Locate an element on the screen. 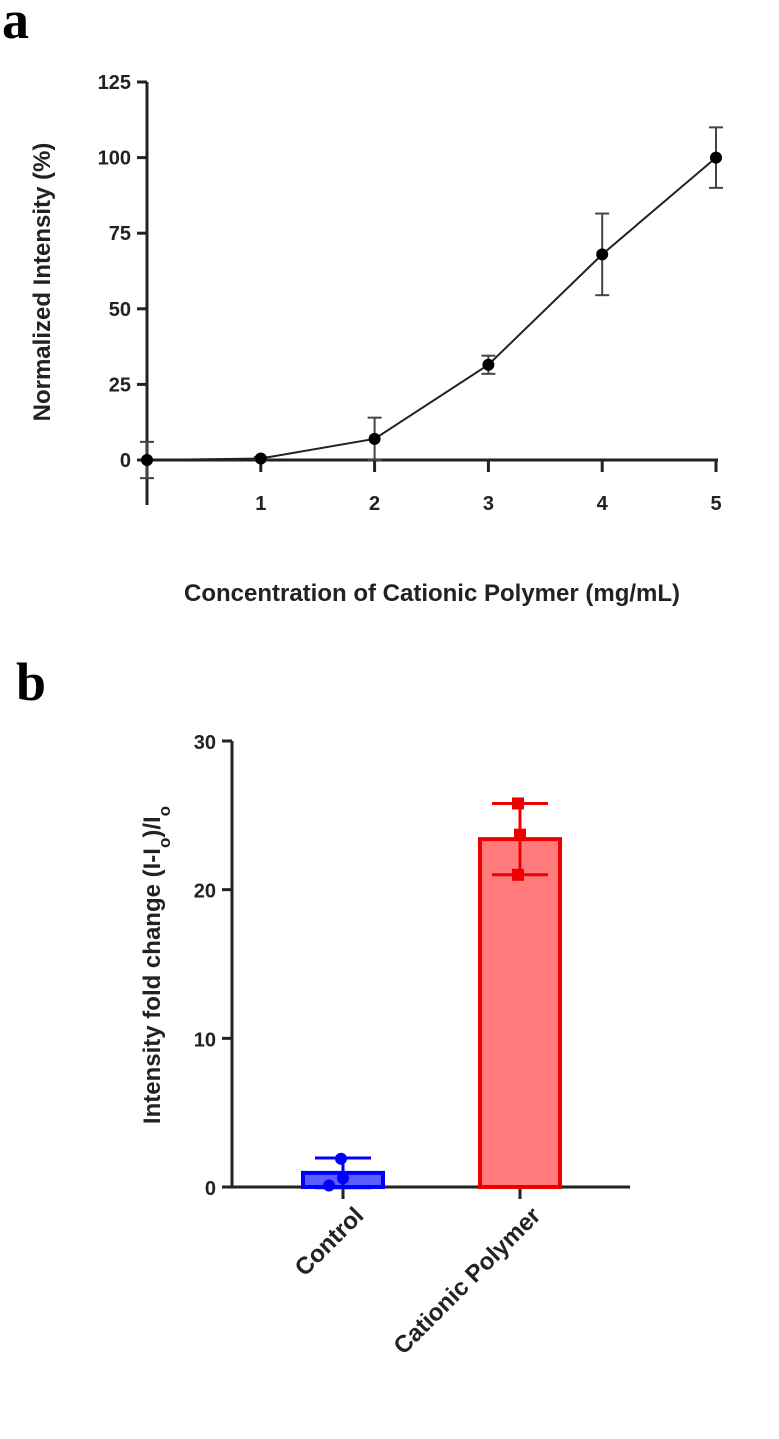  chart-a-y-tick-label: 0 is located at coordinates (125, 461).